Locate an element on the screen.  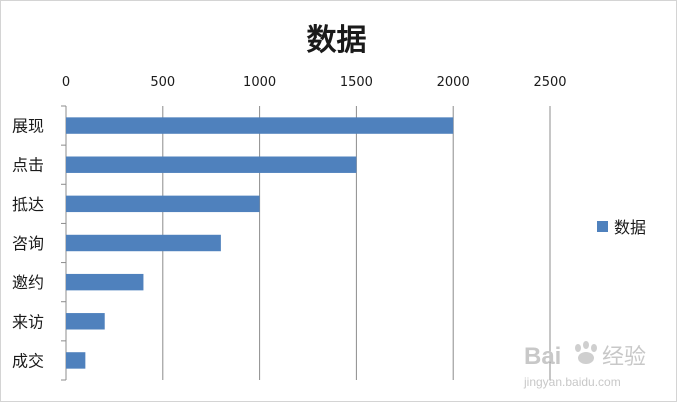
baidu-jingyan-watermark: Bai 经验 jingyan.baidu.com is located at coordinates (595, 366).